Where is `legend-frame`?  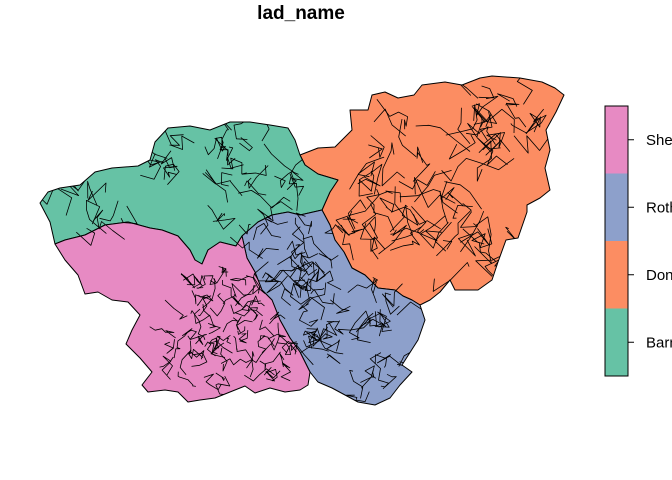 legend-frame is located at coordinates (616, 241).